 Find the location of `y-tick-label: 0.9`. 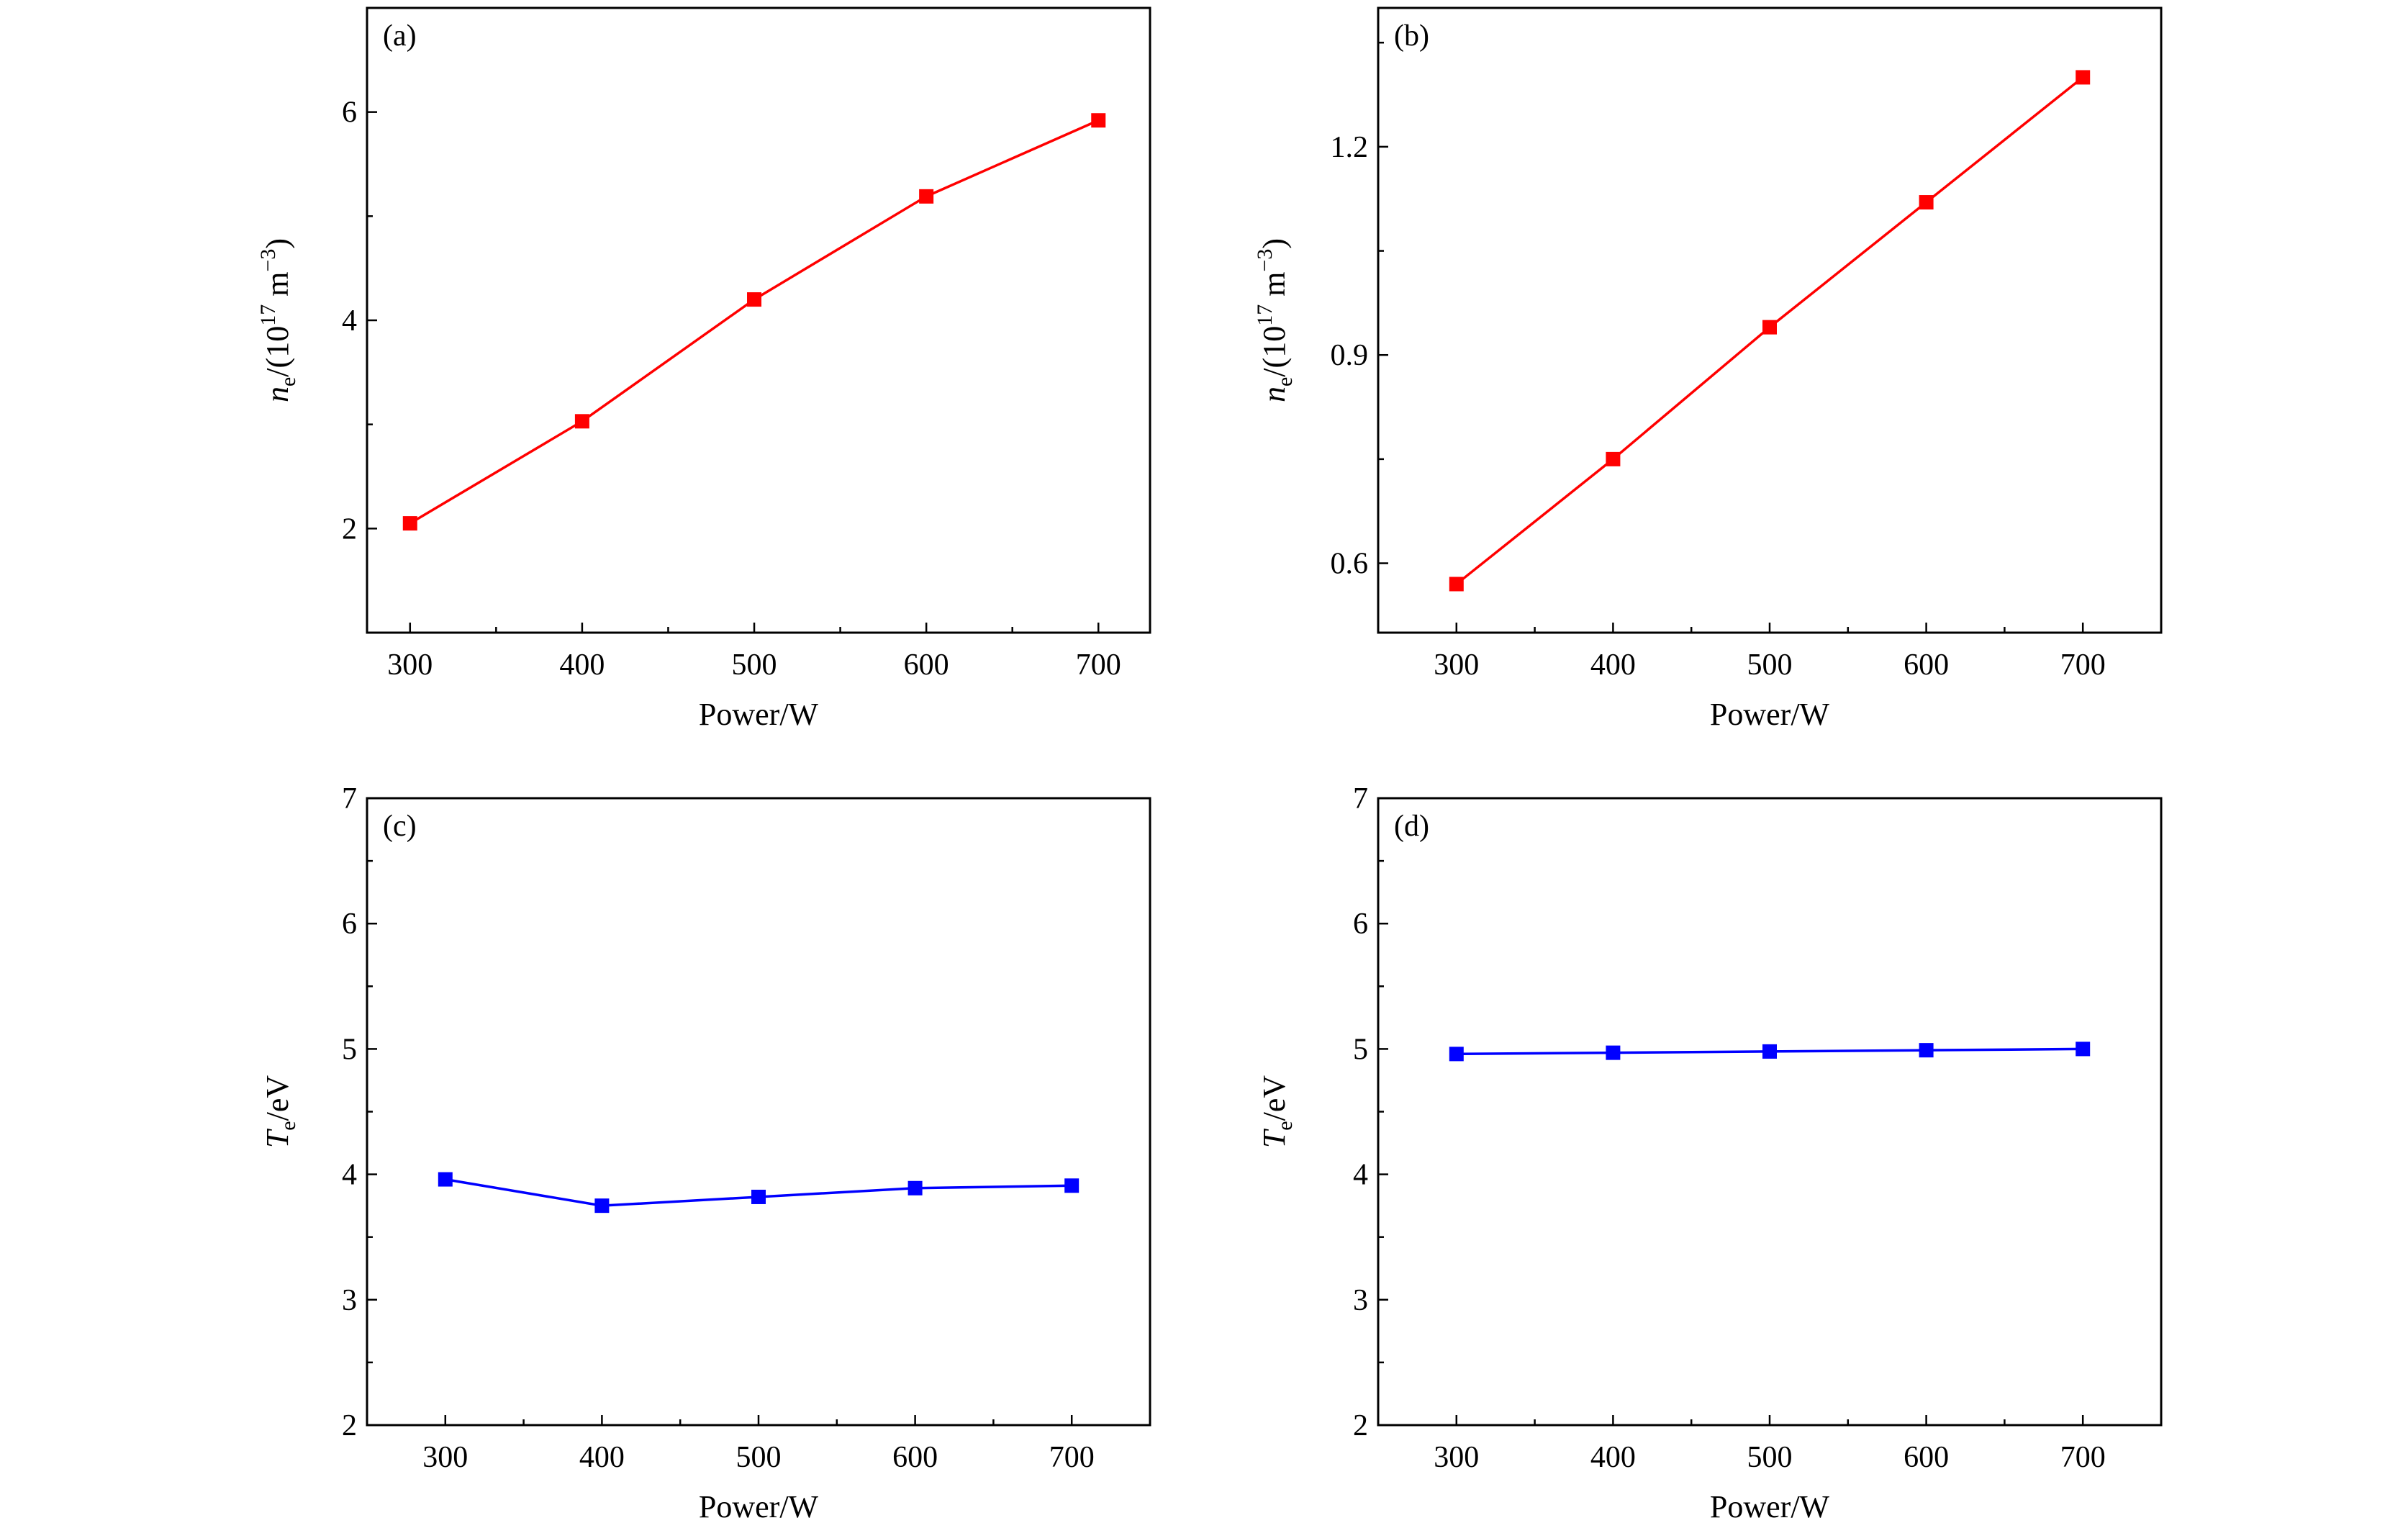

y-tick-label: 0.9 is located at coordinates (1350, 356).